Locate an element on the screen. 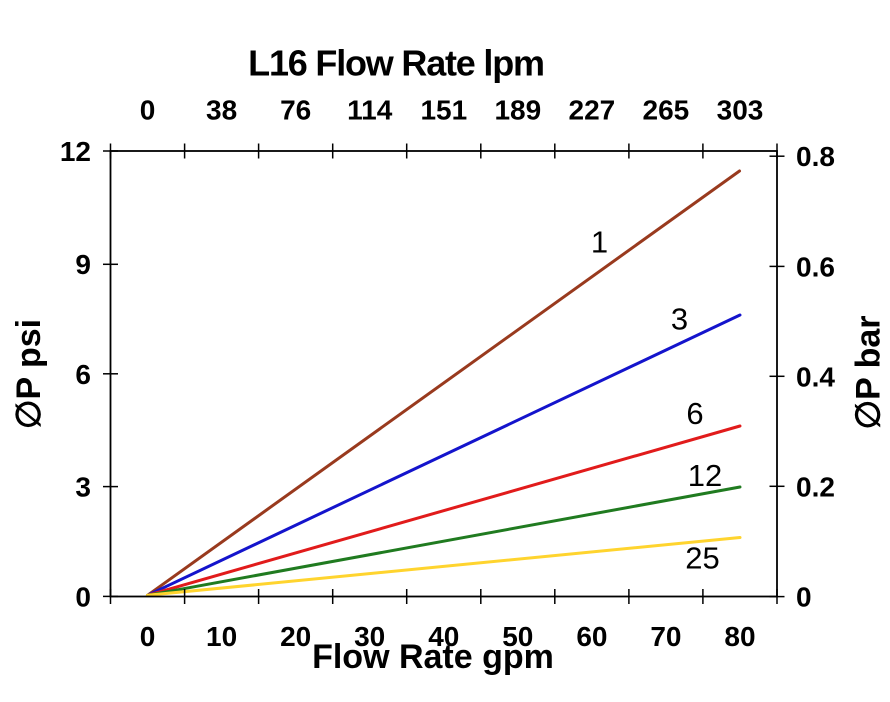  svg-text: 38 is located at coordinates (221, 110).